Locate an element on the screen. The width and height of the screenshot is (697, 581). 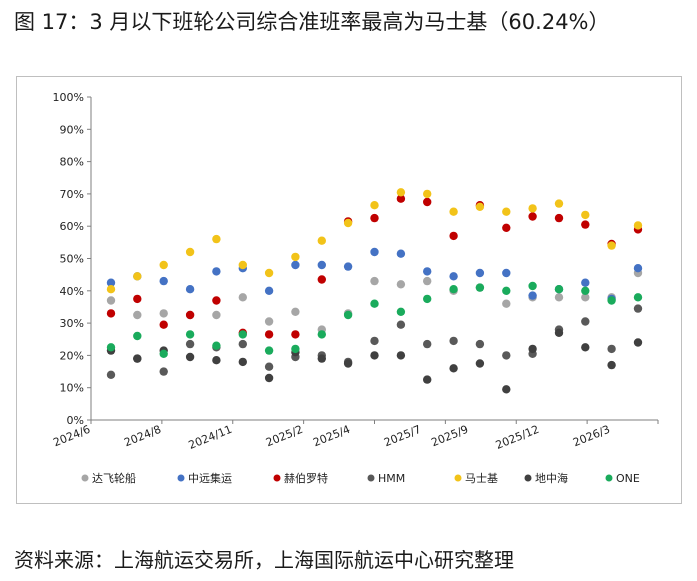
x-tick-label: 2024/8 is located at coordinates (142, 436).